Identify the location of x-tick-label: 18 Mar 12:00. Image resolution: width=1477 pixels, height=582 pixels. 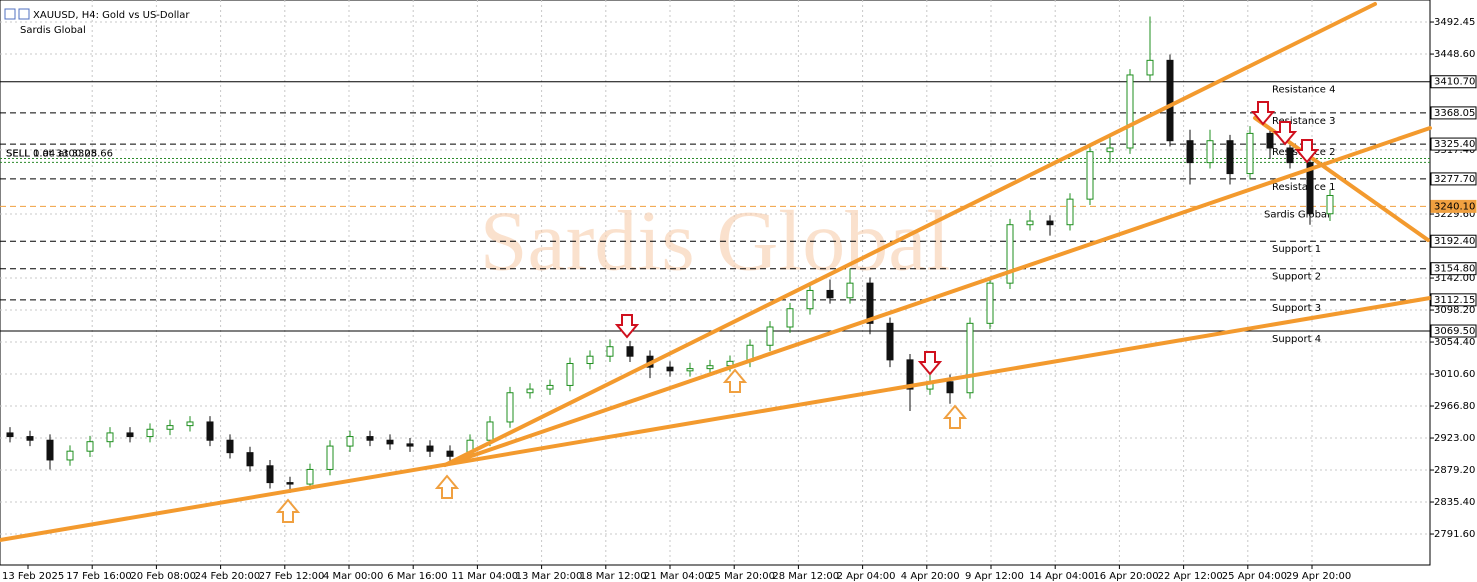
(613, 576).